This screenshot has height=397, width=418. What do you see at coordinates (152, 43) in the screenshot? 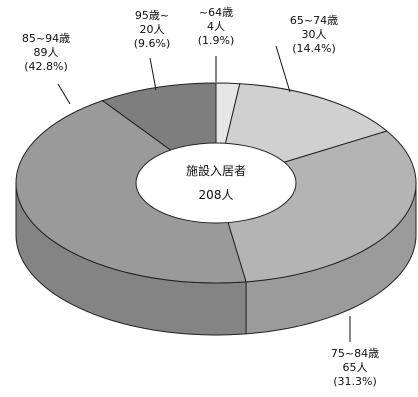
I see `slice-label-4-percent: (9.6%)` at bounding box center [152, 43].